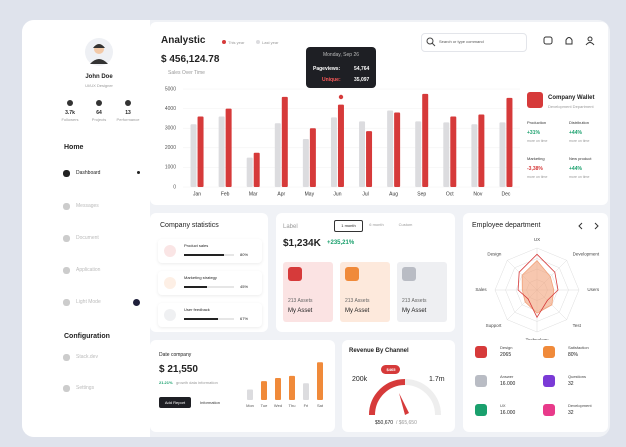 This screenshot has width=626, height=447. What do you see at coordinates (197, 382) in the screenshot?
I see `text: growth data information` at bounding box center [197, 382].